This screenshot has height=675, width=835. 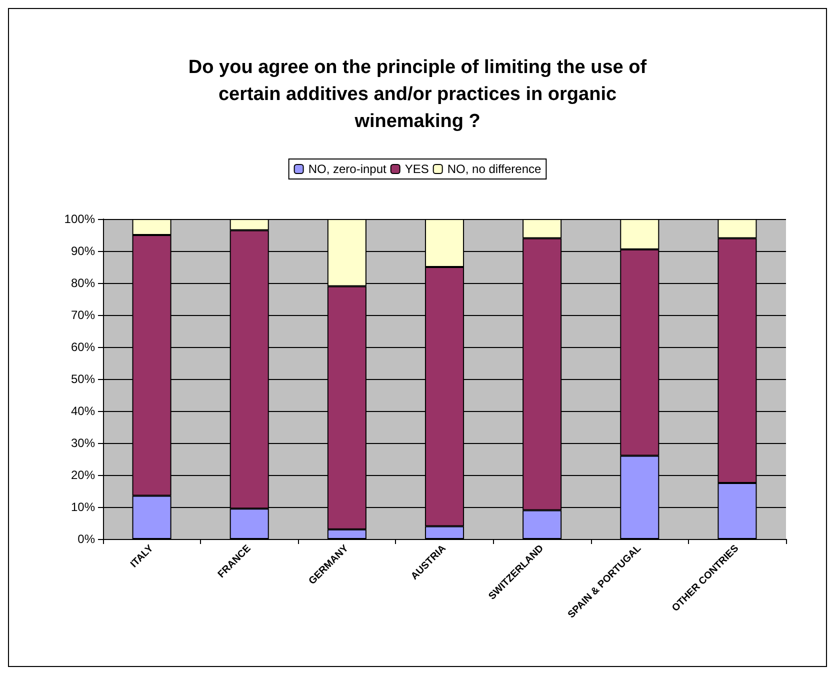 I want to click on y-tick-label: 60%, so click(x=83, y=347).